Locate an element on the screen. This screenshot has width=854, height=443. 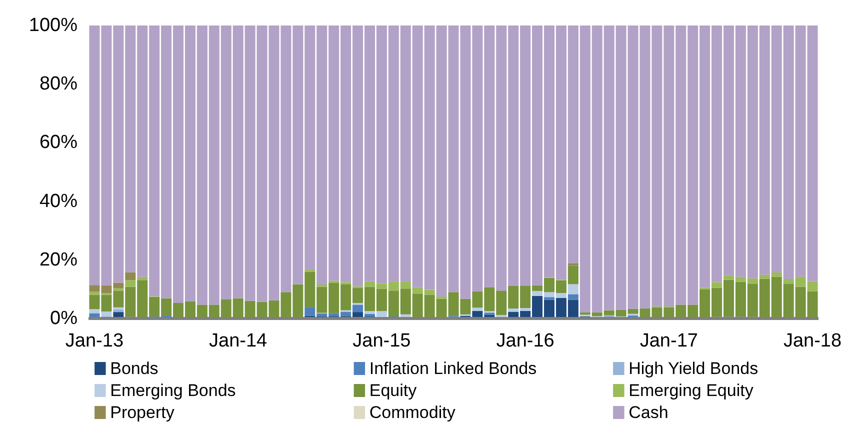
legend-label: Commodity is located at coordinates (412, 412).